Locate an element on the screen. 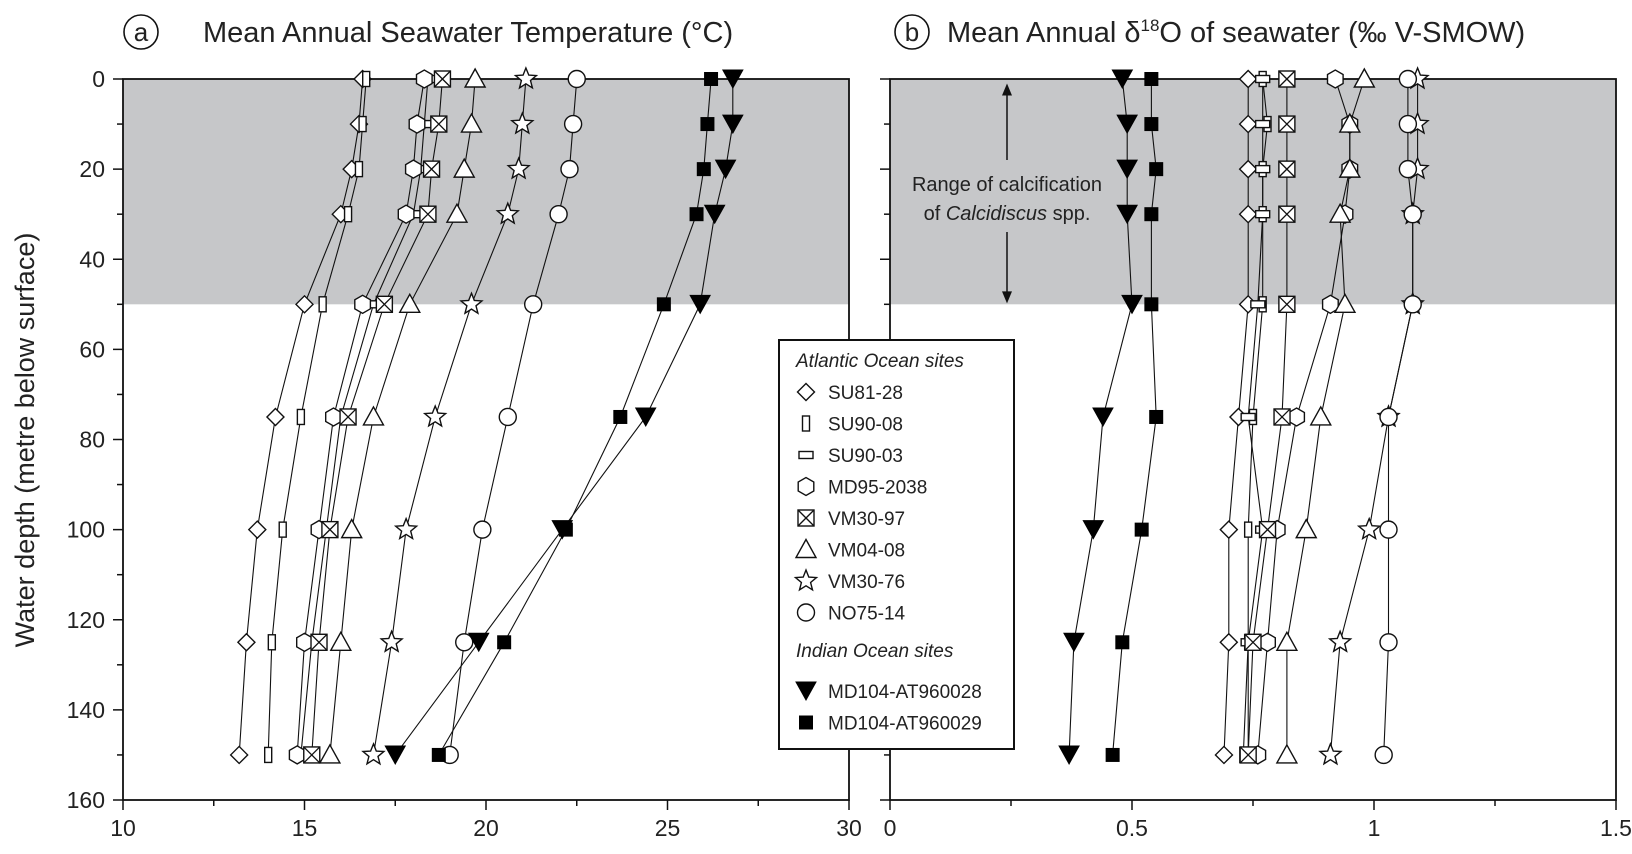 The height and width of the screenshot is (854, 1632). x-tick-label: 25 is located at coordinates (668, 828).